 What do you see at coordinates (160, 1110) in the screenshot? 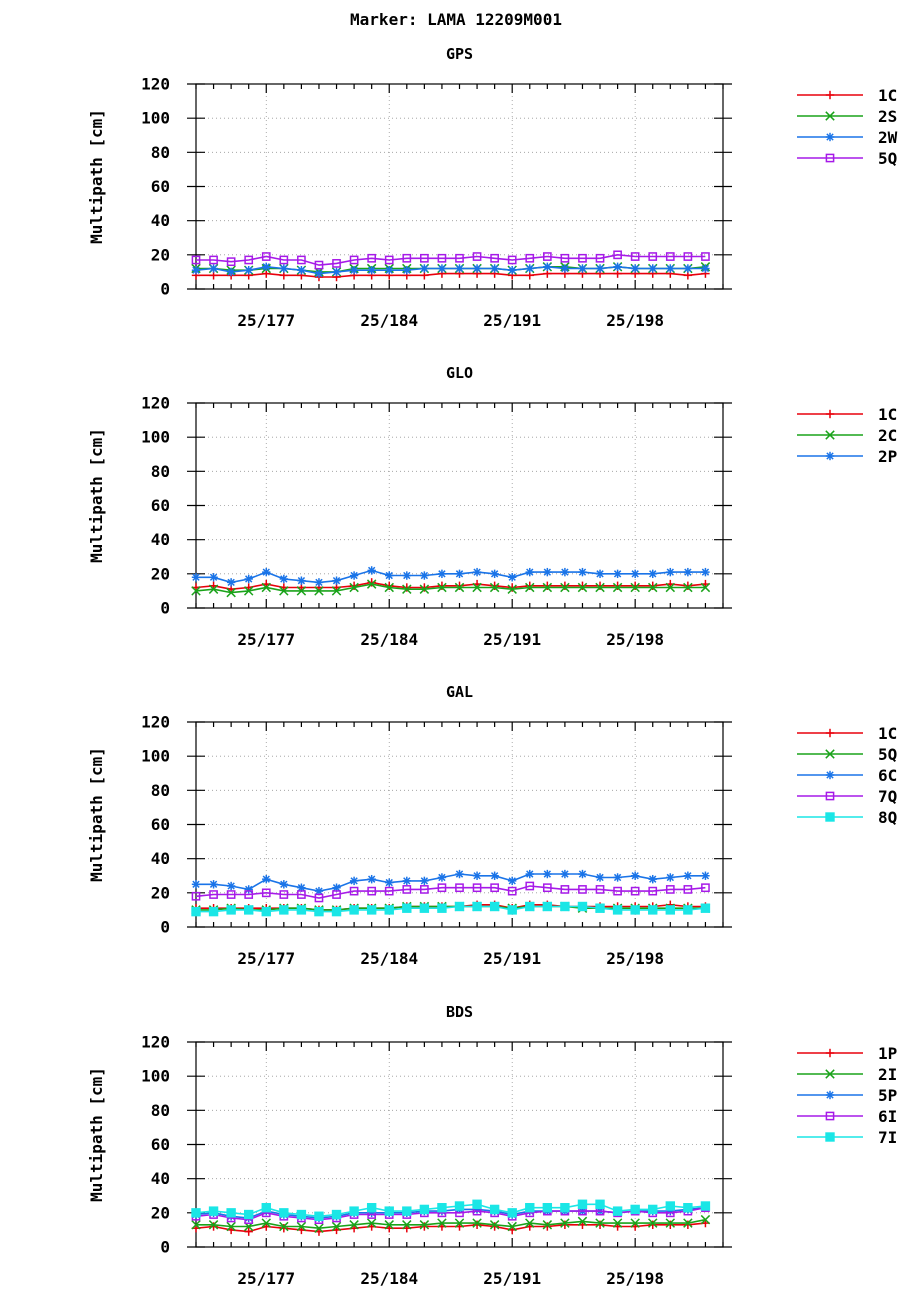
I see `y-tick-label: 80` at bounding box center [160, 1110].